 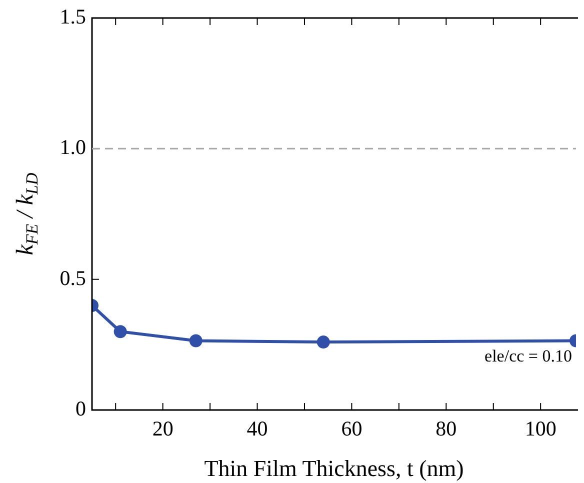 What do you see at coordinates (528, 356) in the screenshot?
I see `annotation: ele/cc = 0.10` at bounding box center [528, 356].